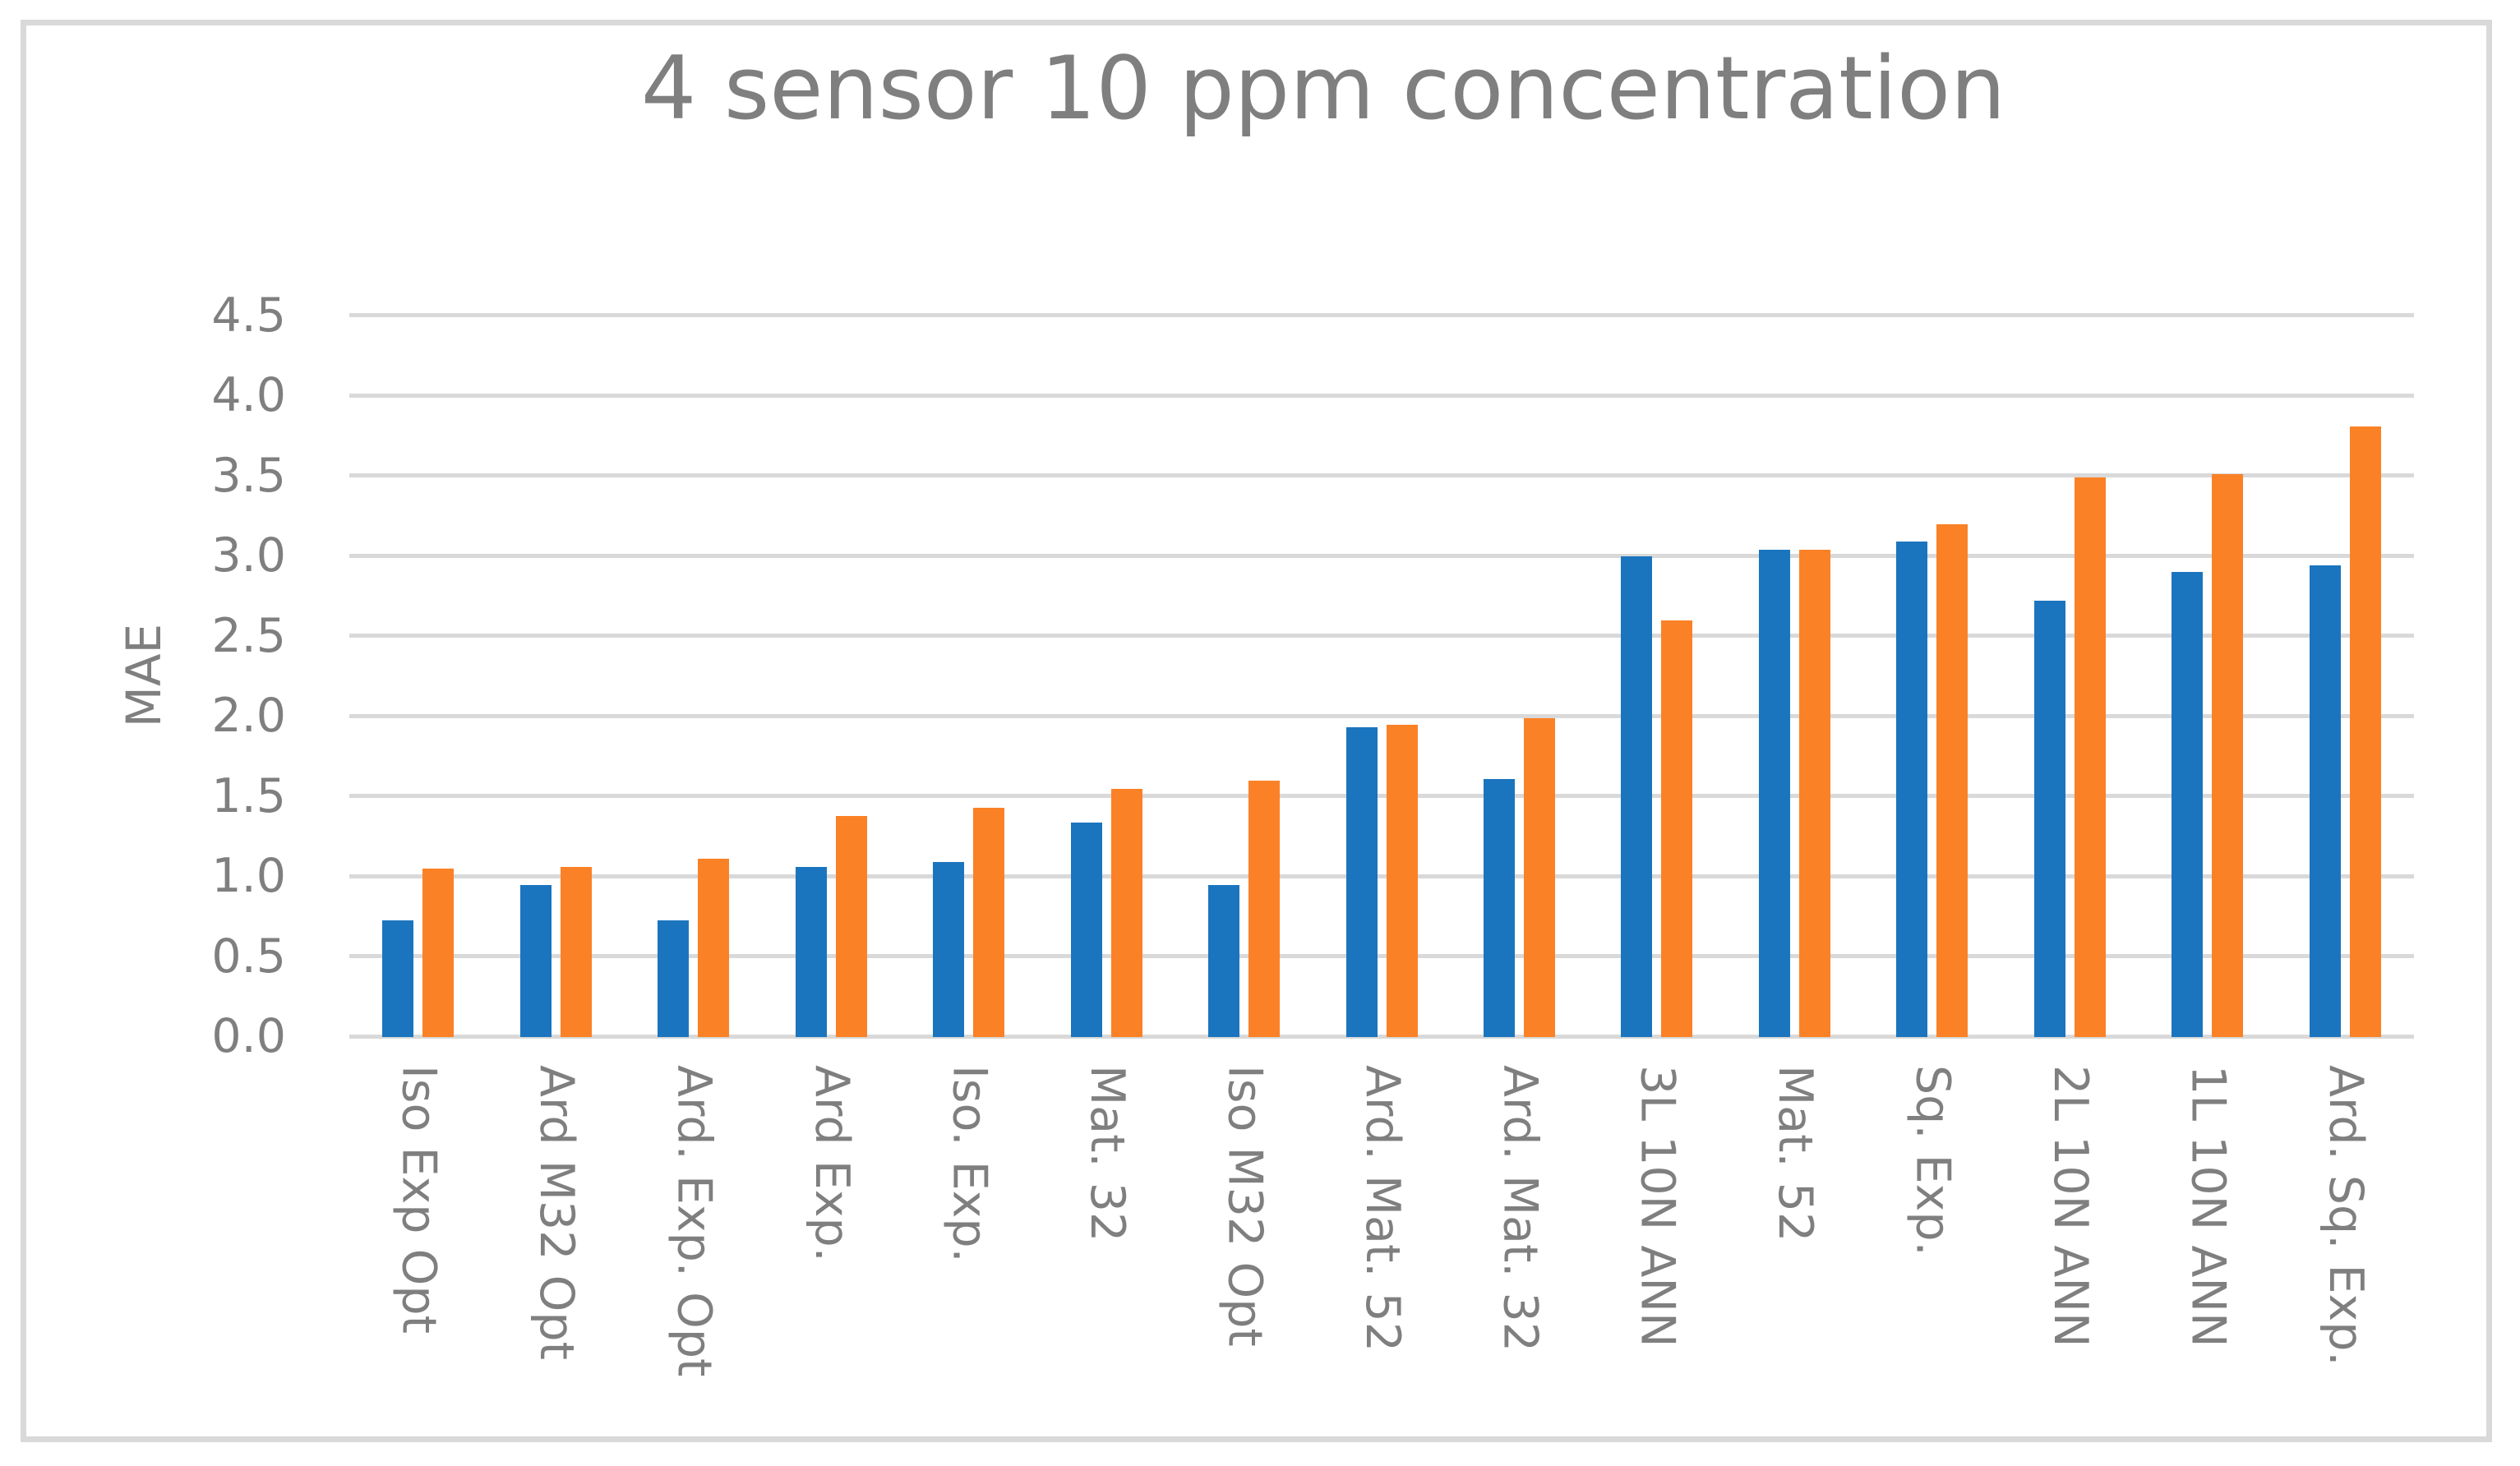  Describe the element at coordinates (1657, 1206) in the screenshot. I see `x-category-label: 3L 10N ANN` at that location.